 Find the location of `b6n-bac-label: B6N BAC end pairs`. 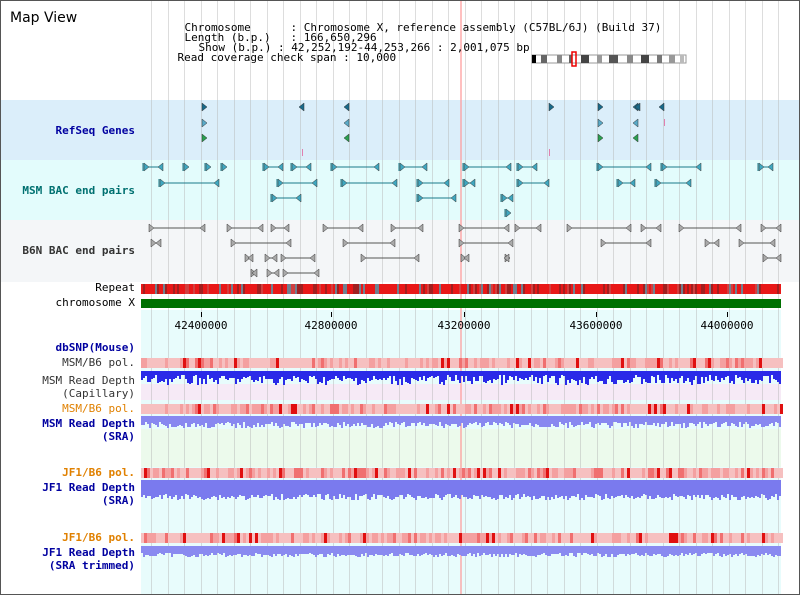

b6n-bac-label: B6N BAC end pairs is located at coordinates (78, 250).